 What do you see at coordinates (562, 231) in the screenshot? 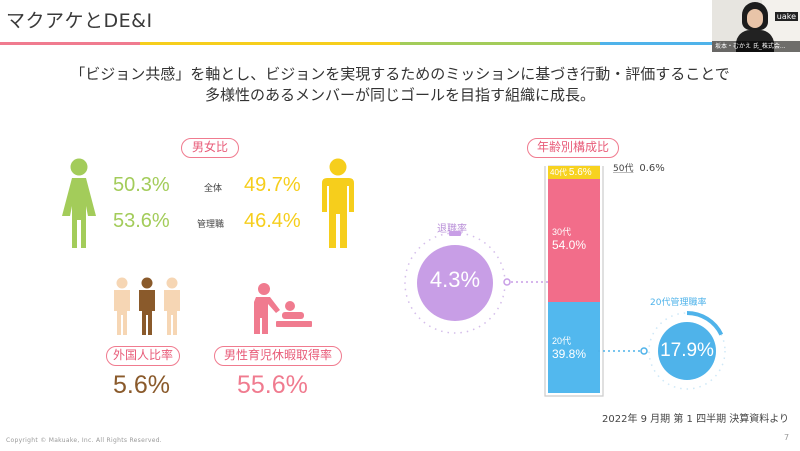
I see `age-segment-label: 30代` at bounding box center [562, 231].